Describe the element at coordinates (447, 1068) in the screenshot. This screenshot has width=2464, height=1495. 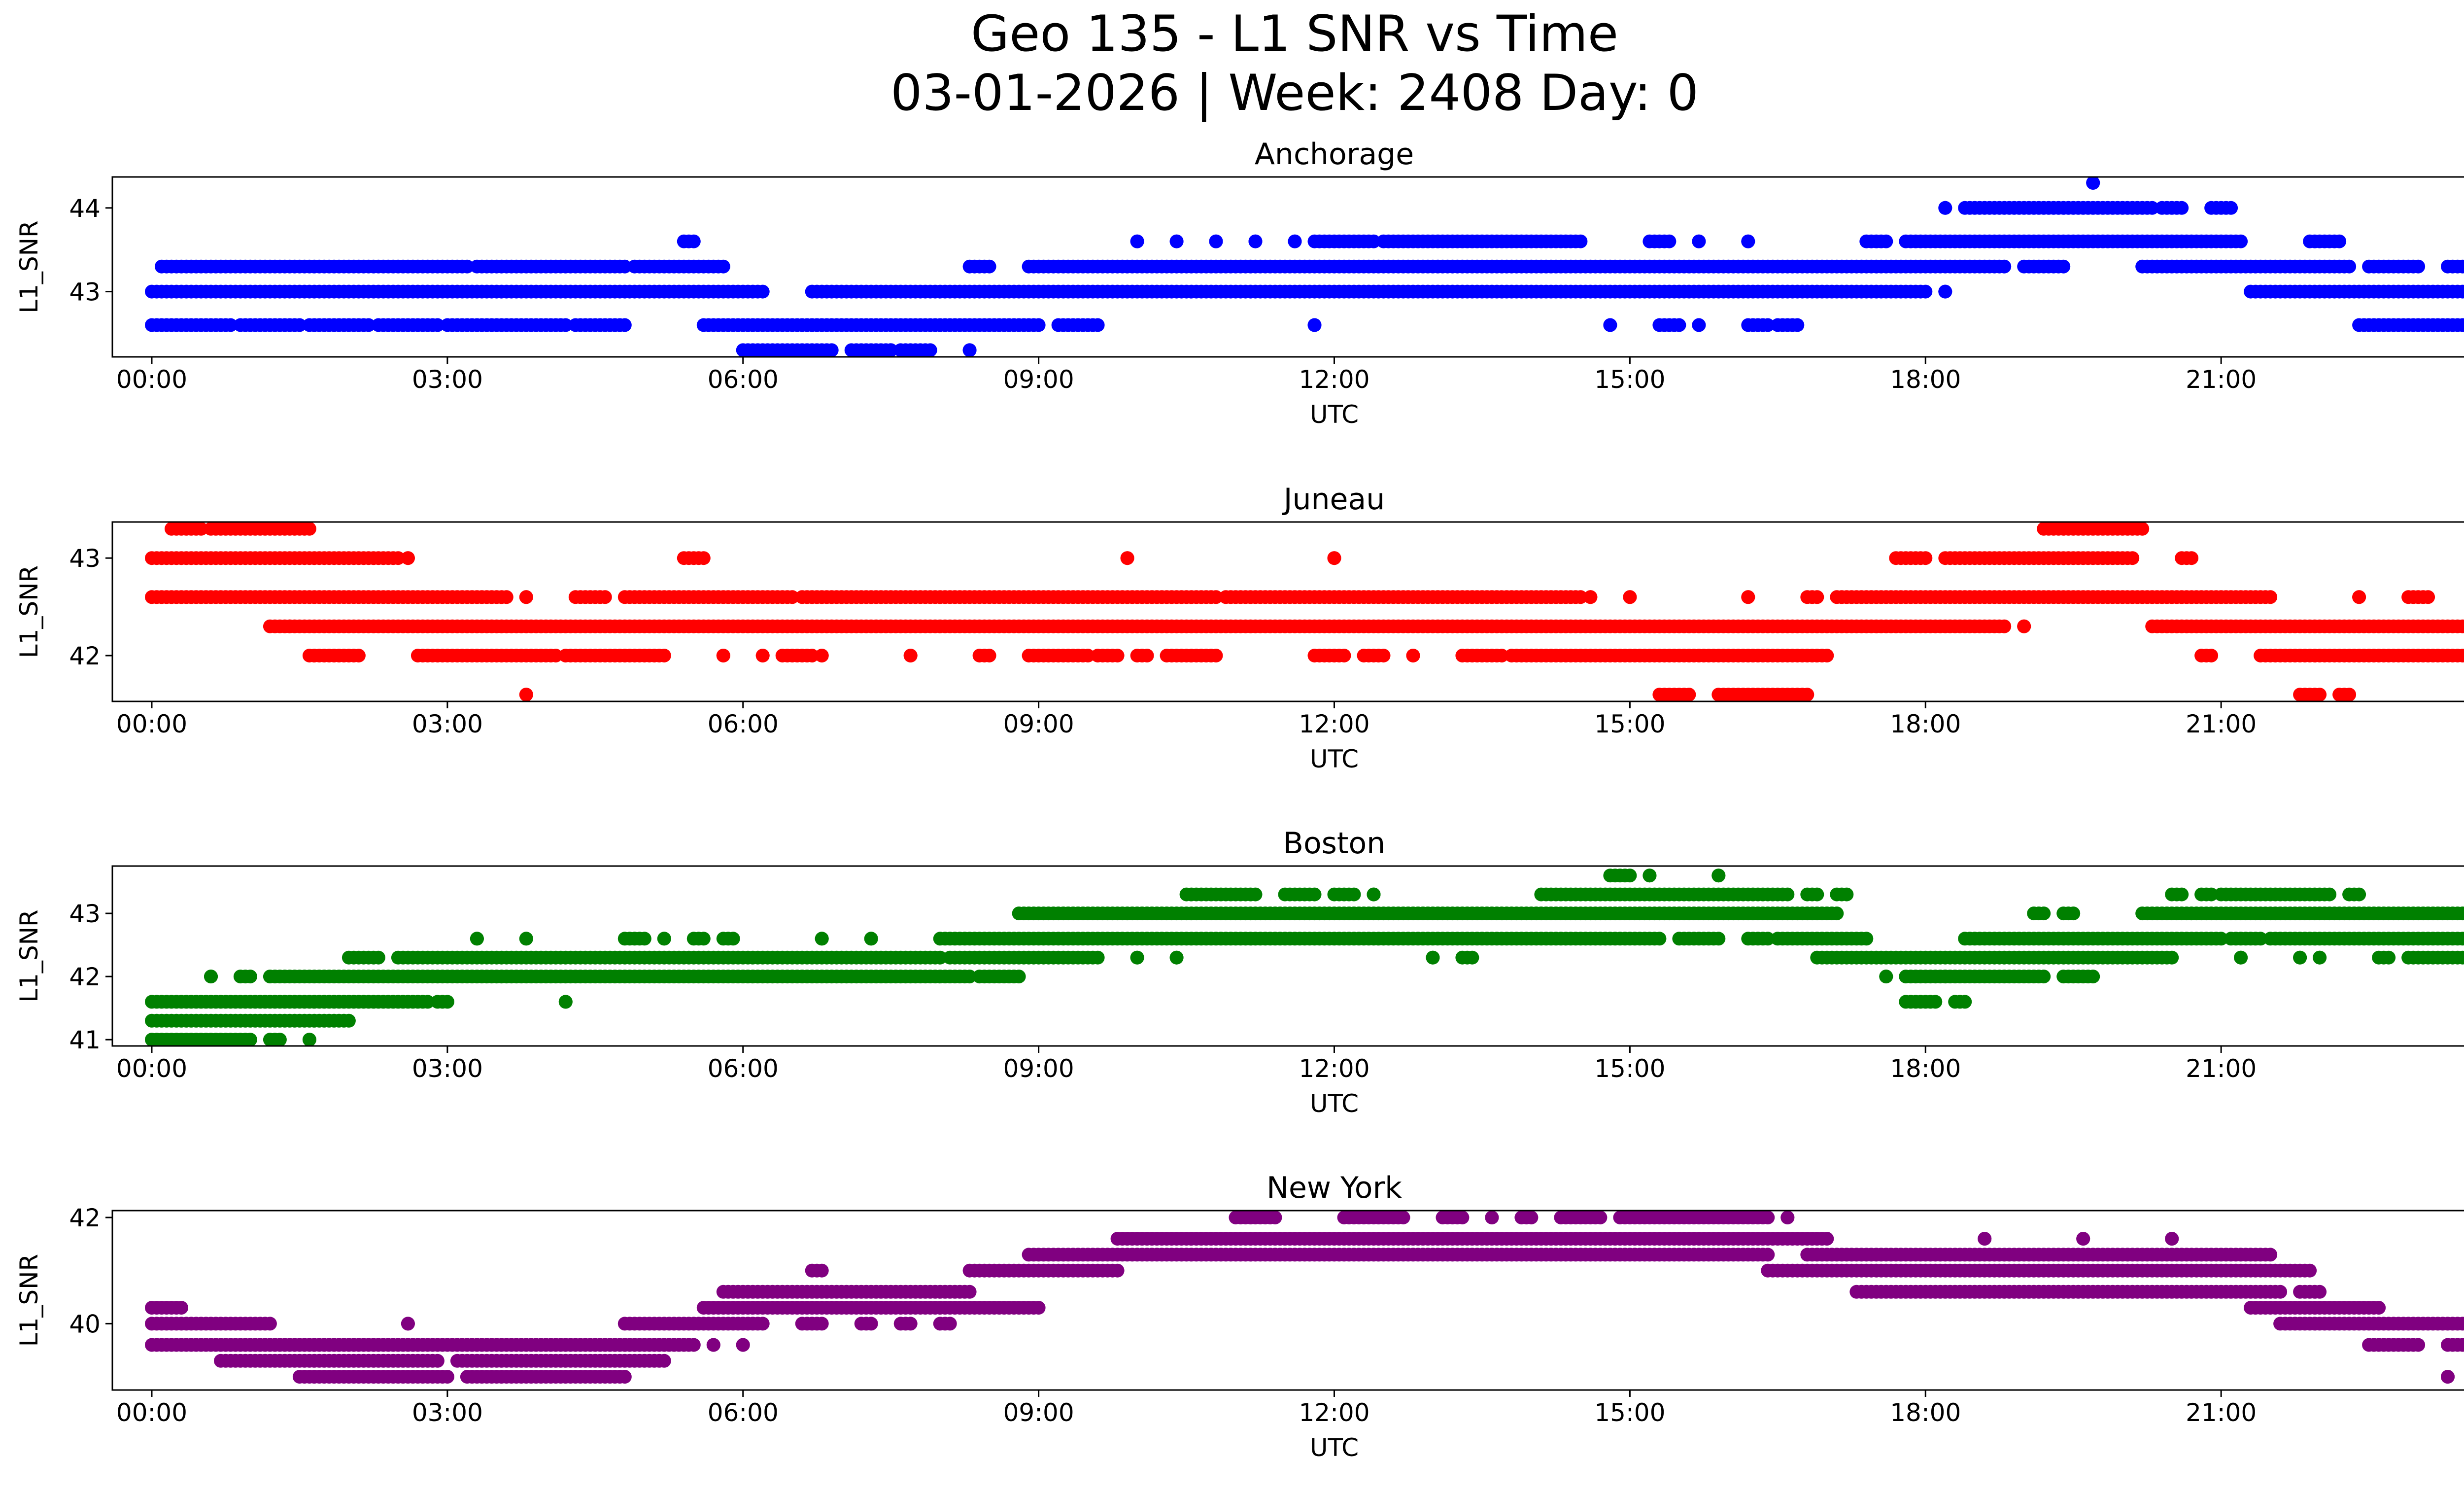
I see `x-tick-label: 03:00` at that location.